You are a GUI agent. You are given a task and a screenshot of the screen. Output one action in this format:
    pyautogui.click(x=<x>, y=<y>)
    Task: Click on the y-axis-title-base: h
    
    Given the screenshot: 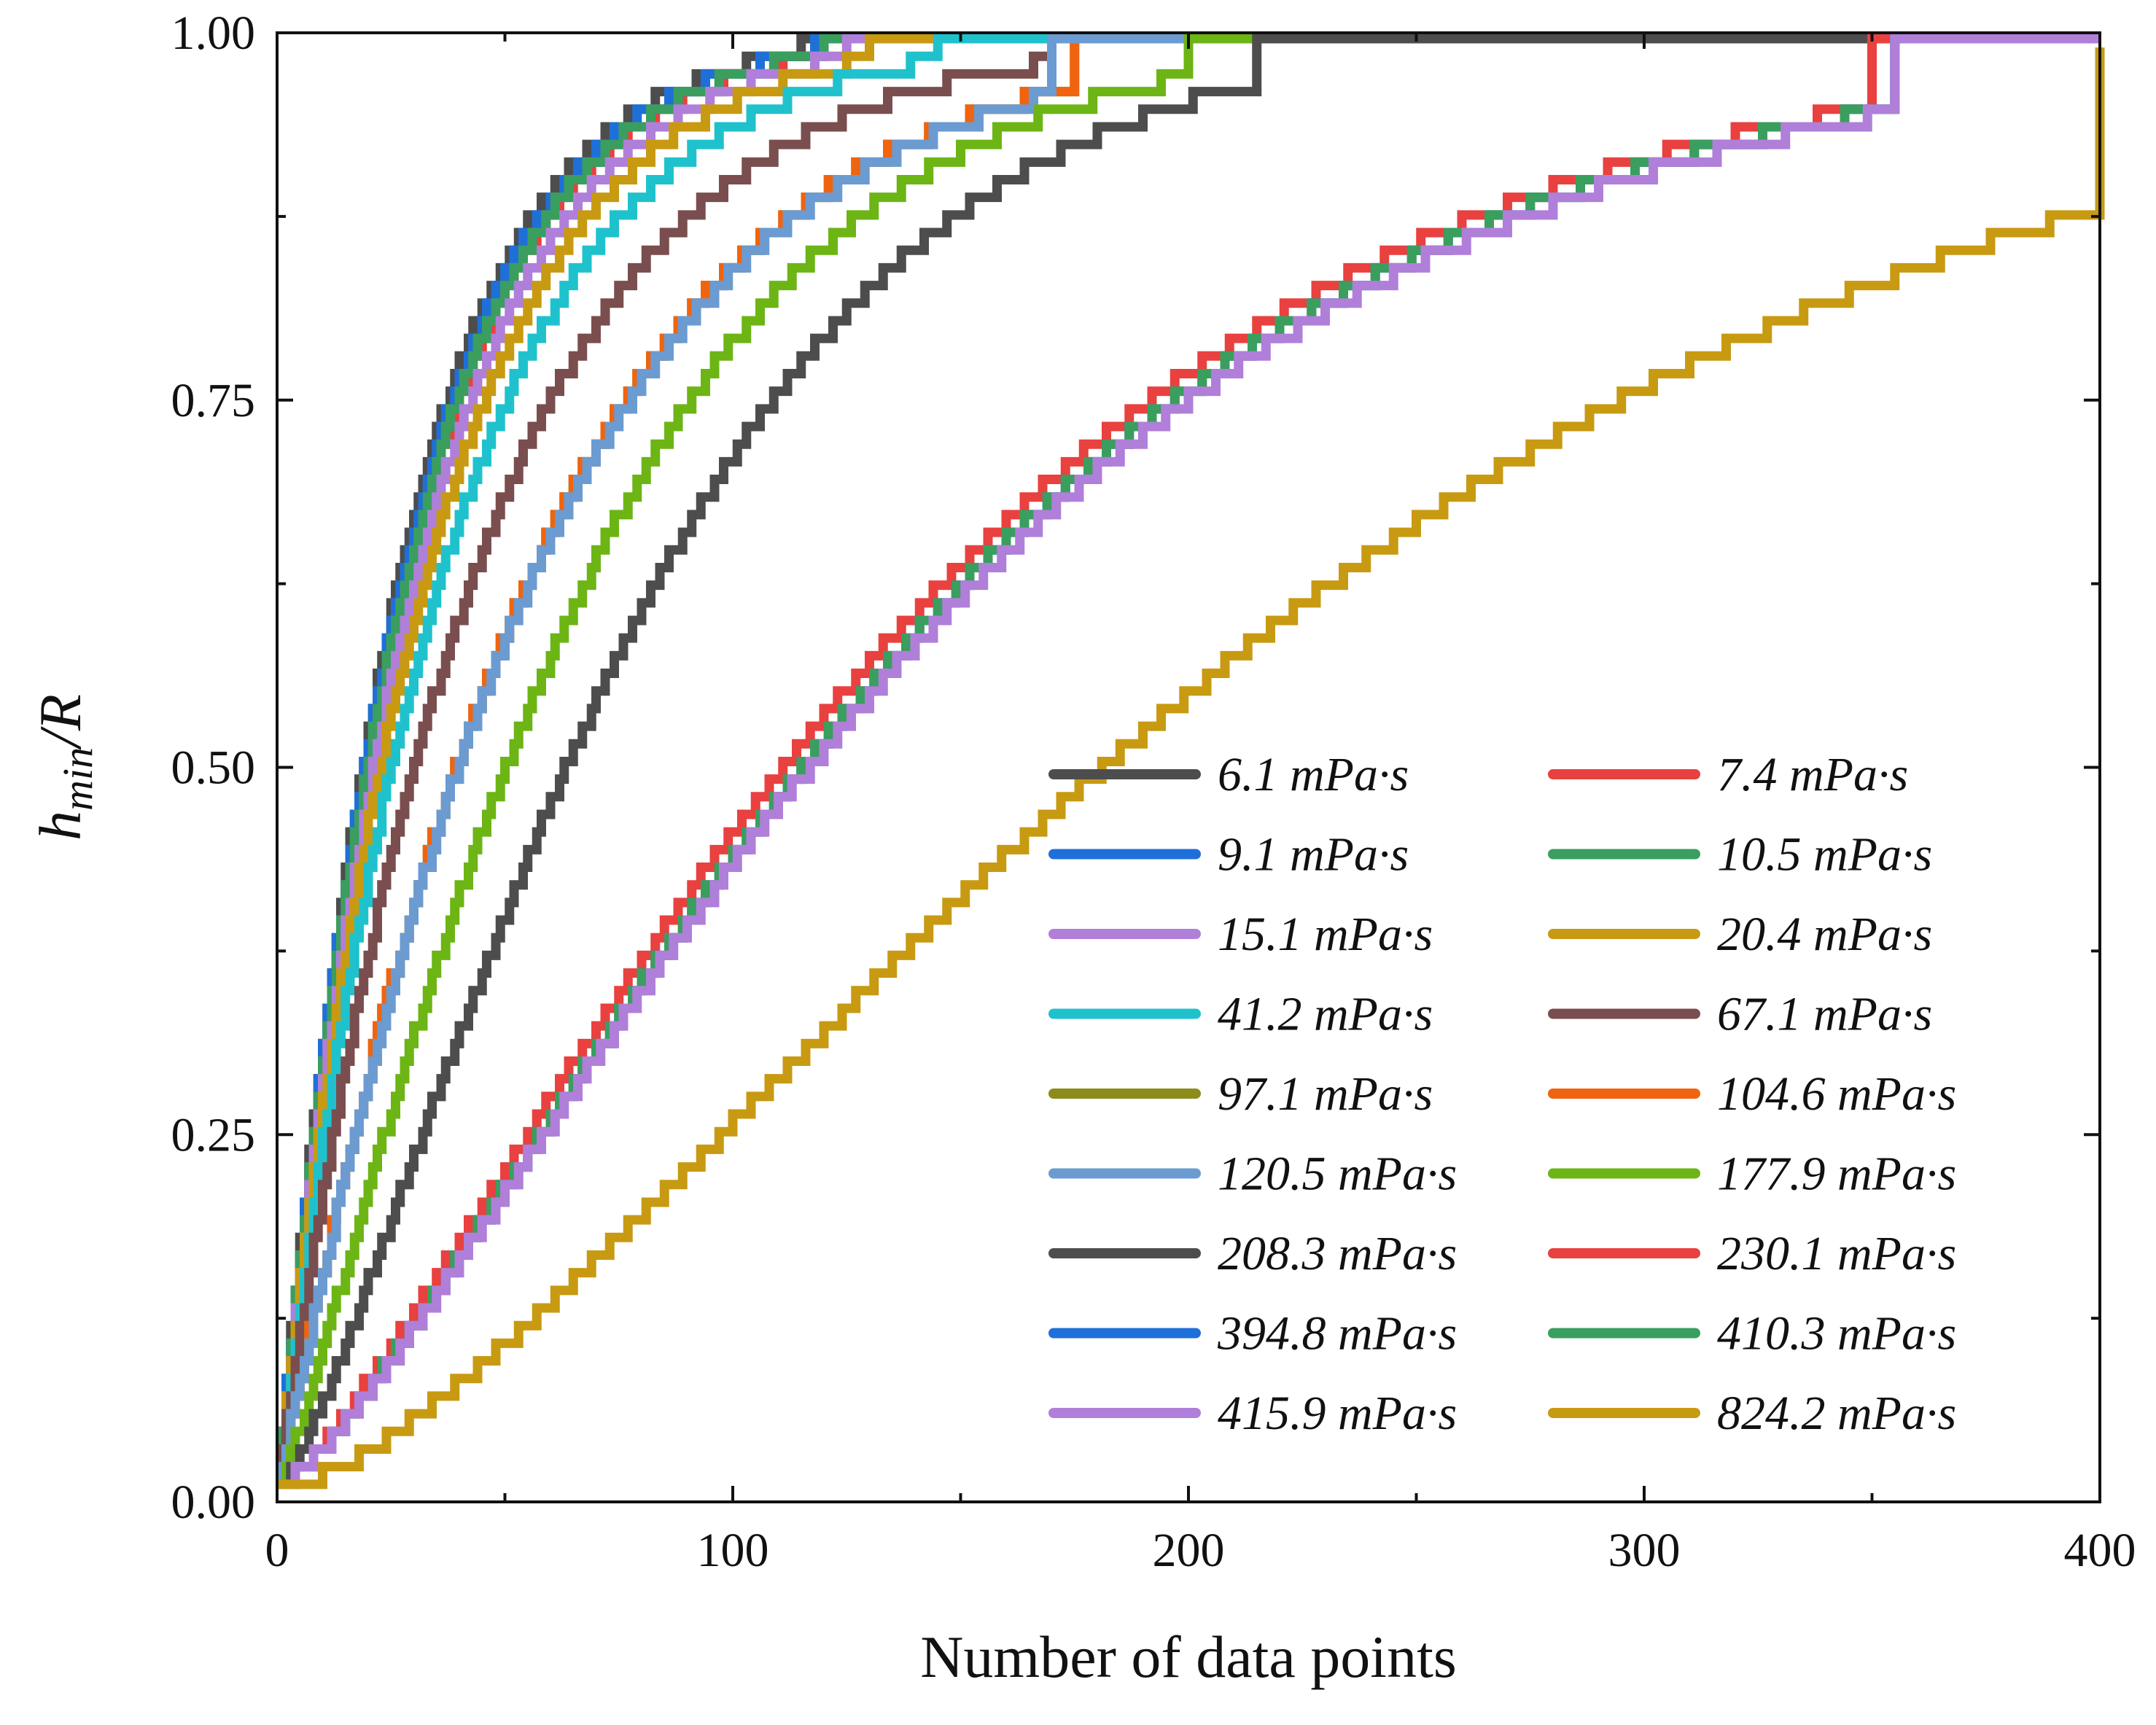 What is the action you would take?
    pyautogui.click(x=60, y=826)
    